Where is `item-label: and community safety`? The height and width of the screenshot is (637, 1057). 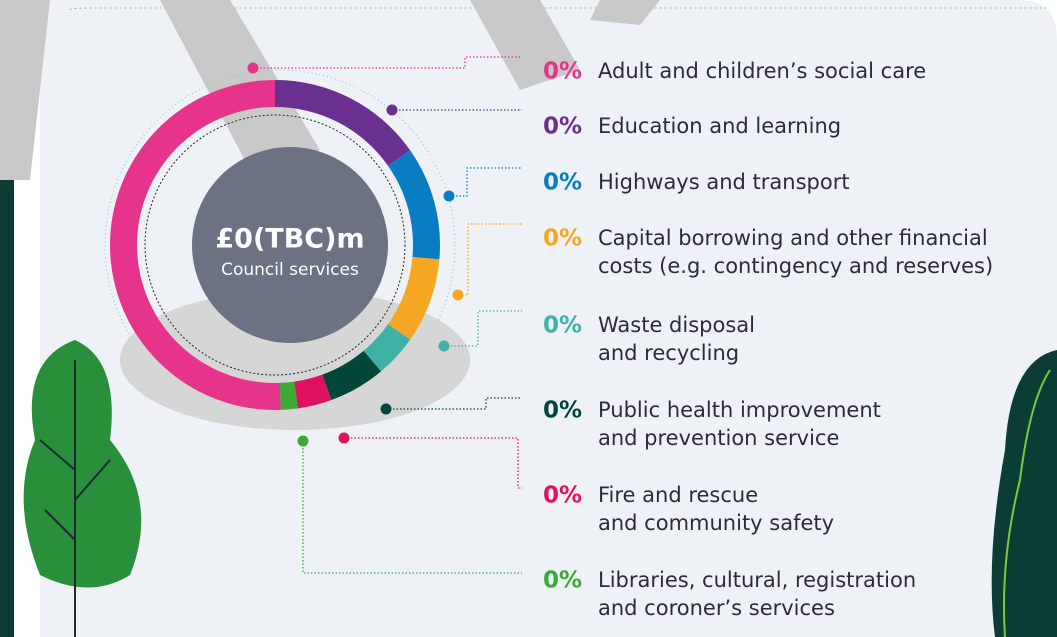
item-label: and community safety is located at coordinates (716, 523).